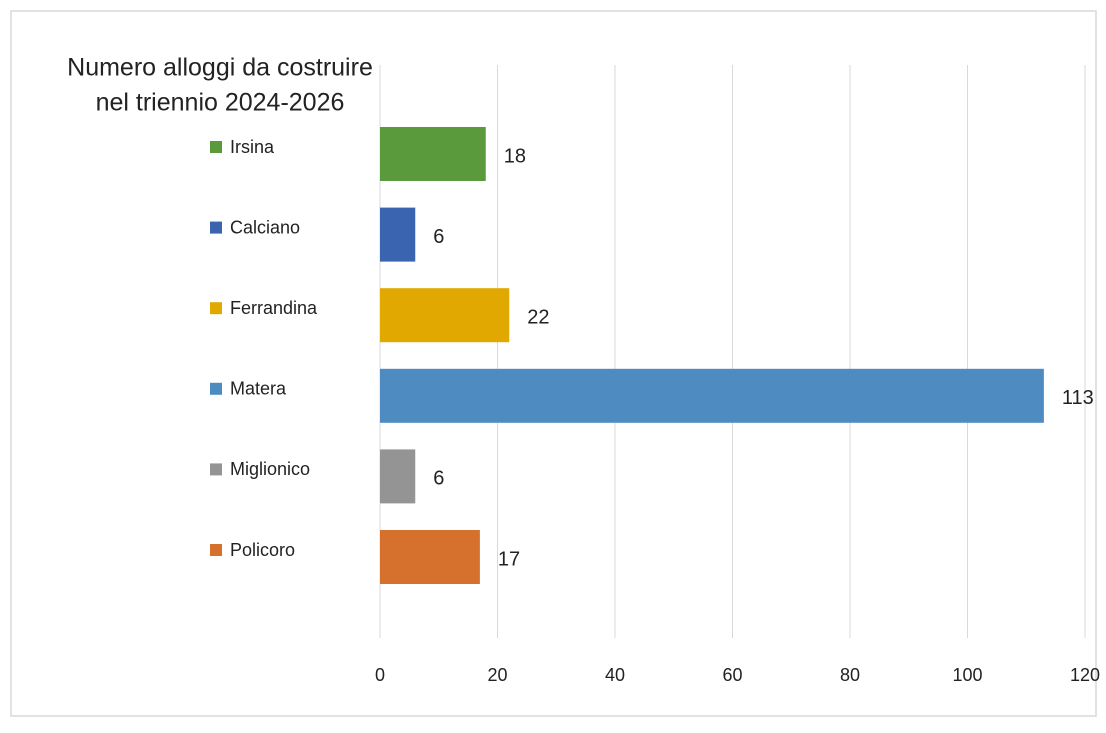 Image resolution: width=1106 pixels, height=733 pixels. What do you see at coordinates (270, 469) in the screenshot?
I see `legend-label: Miglionico` at bounding box center [270, 469].